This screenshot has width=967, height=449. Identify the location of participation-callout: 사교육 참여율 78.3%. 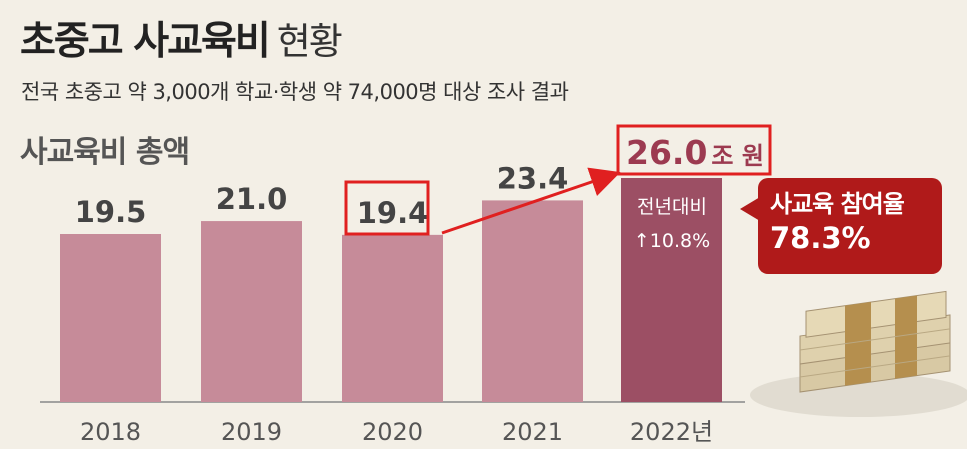
(850, 226).